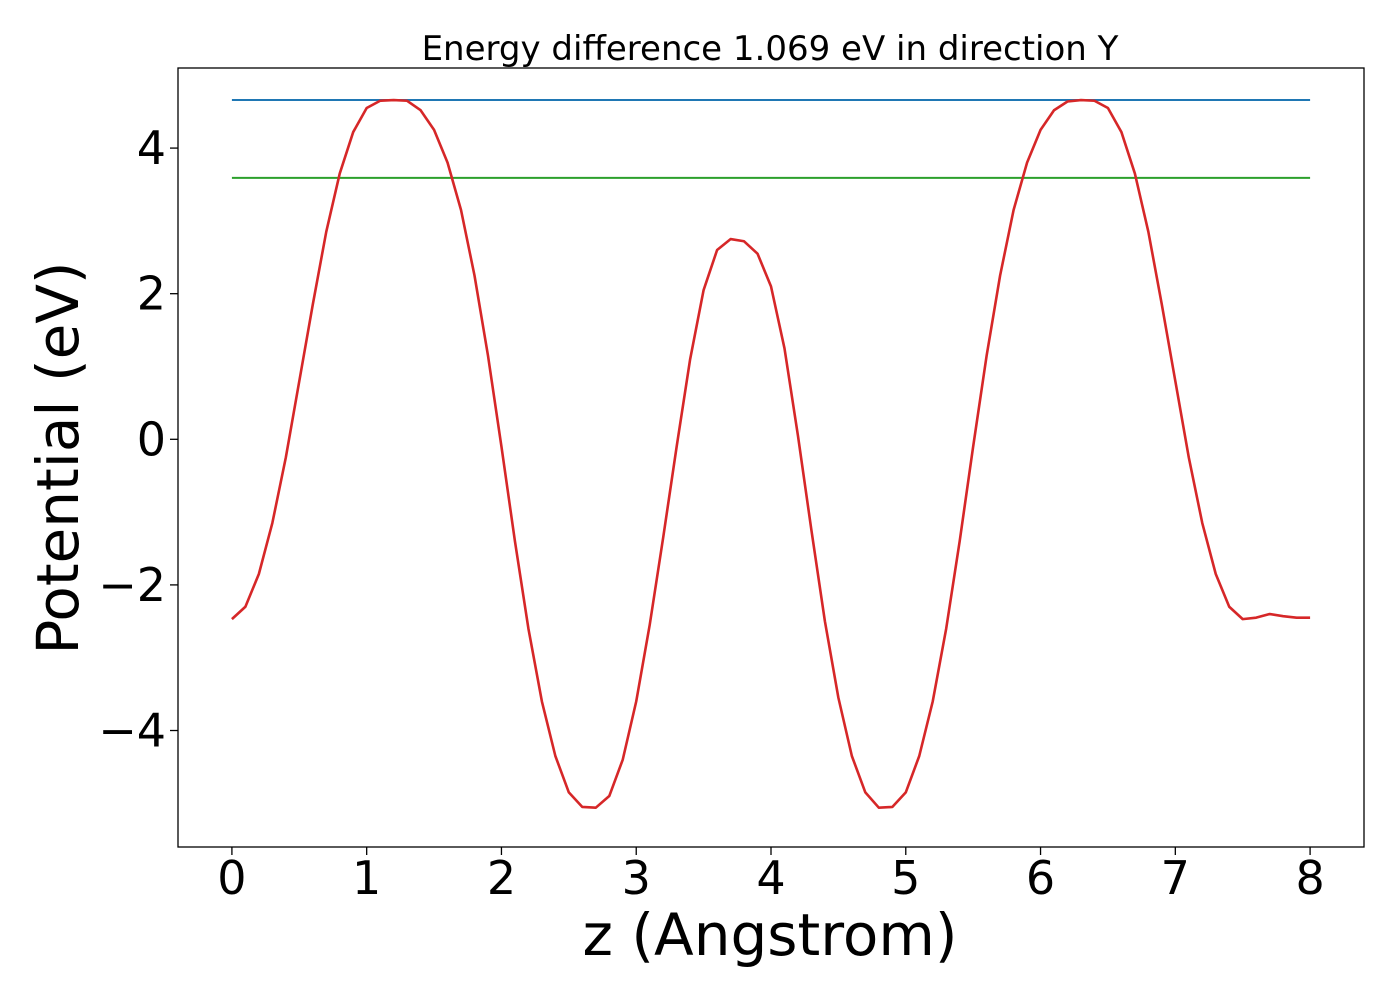 Image resolution: width=1400 pixels, height=1005 pixels. I want to click on y-tick-label: 4, so click(151, 148).